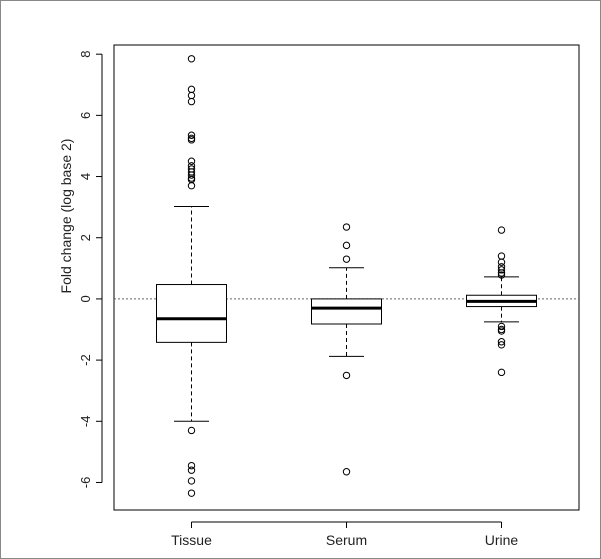  What do you see at coordinates (85, 298) in the screenshot?
I see `y-tick-label: 0` at bounding box center [85, 298].